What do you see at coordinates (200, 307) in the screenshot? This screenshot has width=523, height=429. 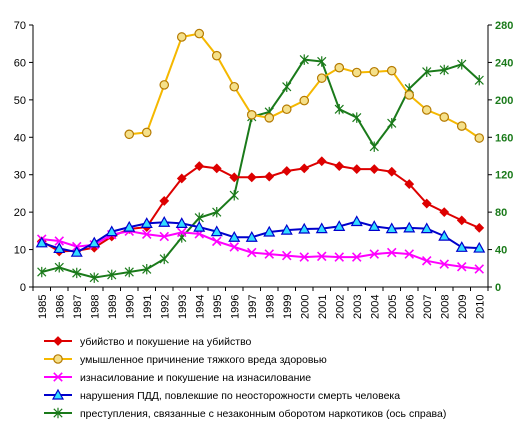 I see `x-tick-label: 1994` at bounding box center [200, 307].